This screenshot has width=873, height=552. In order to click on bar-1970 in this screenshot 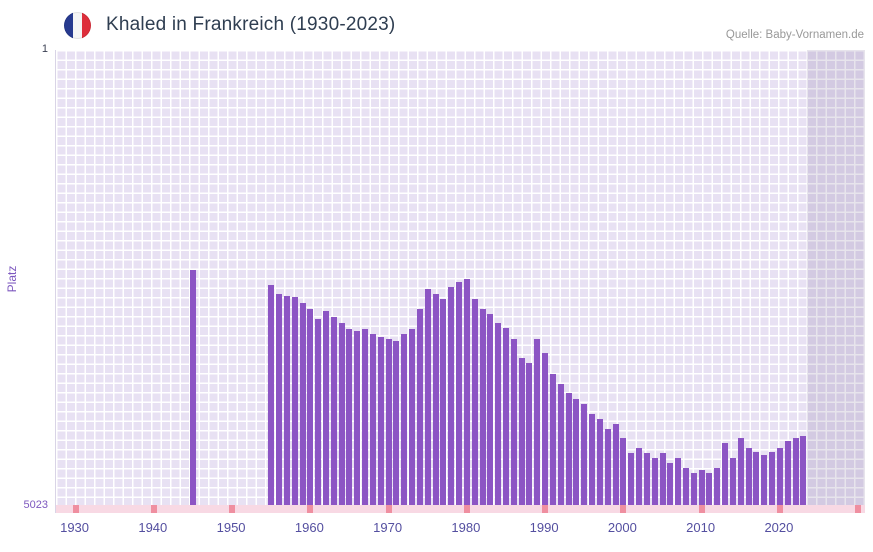, I will do `click(388, 421)`.